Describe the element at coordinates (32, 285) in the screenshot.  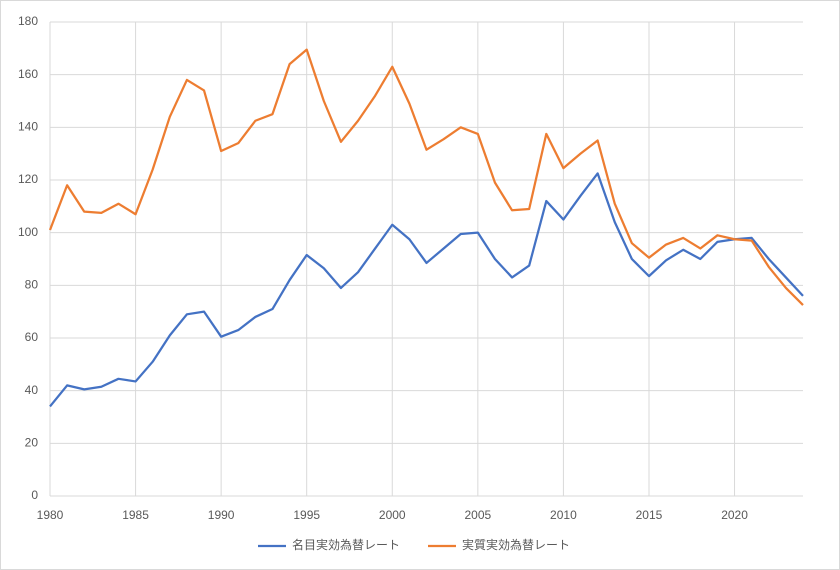
I see `y-tick-label: 80` at that location.